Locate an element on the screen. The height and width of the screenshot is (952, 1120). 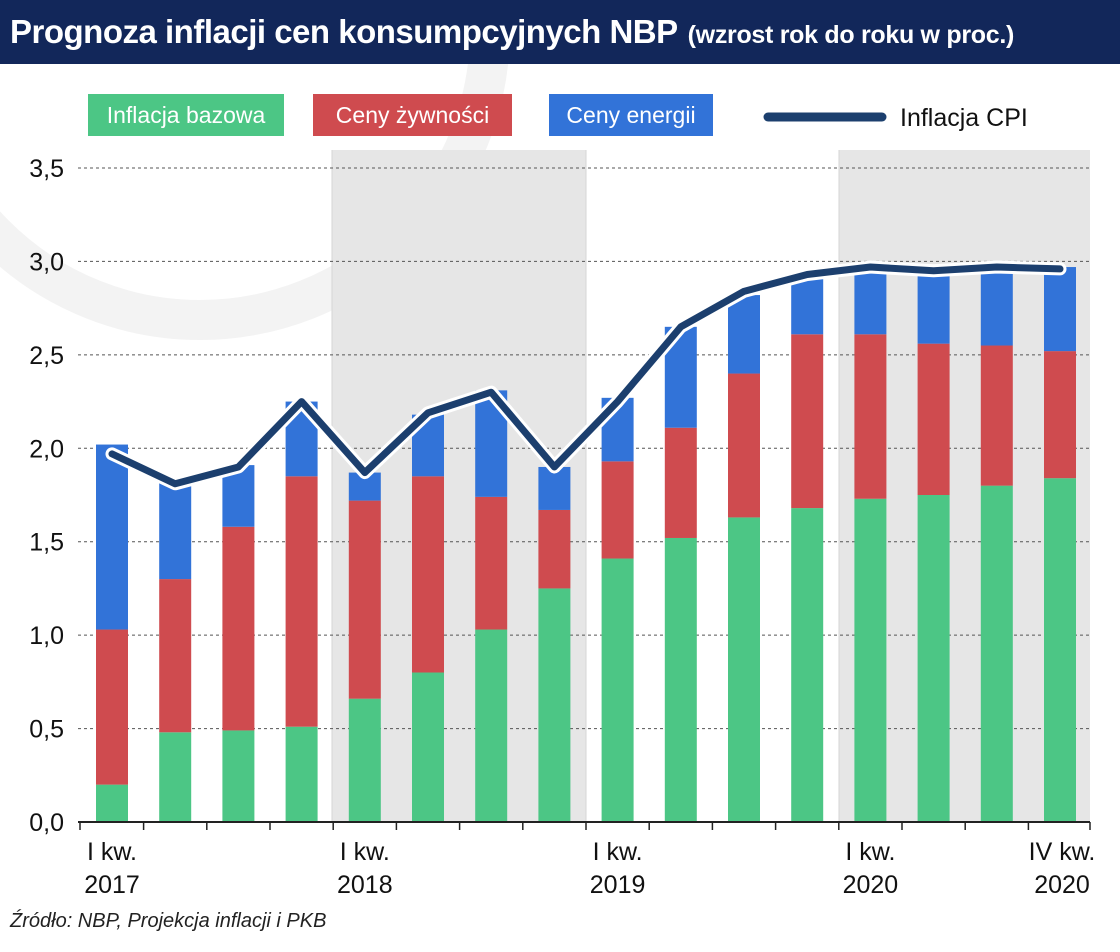
source-note: Źródło: NBP, Projekcja inflacji i PKB is located at coordinates (168, 921).